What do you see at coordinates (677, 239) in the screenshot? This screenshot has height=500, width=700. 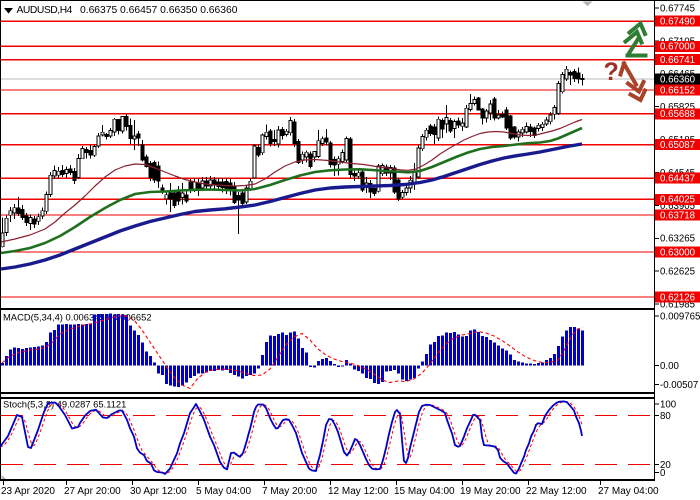 I see `svg-text: 0.63265` at bounding box center [677, 239].